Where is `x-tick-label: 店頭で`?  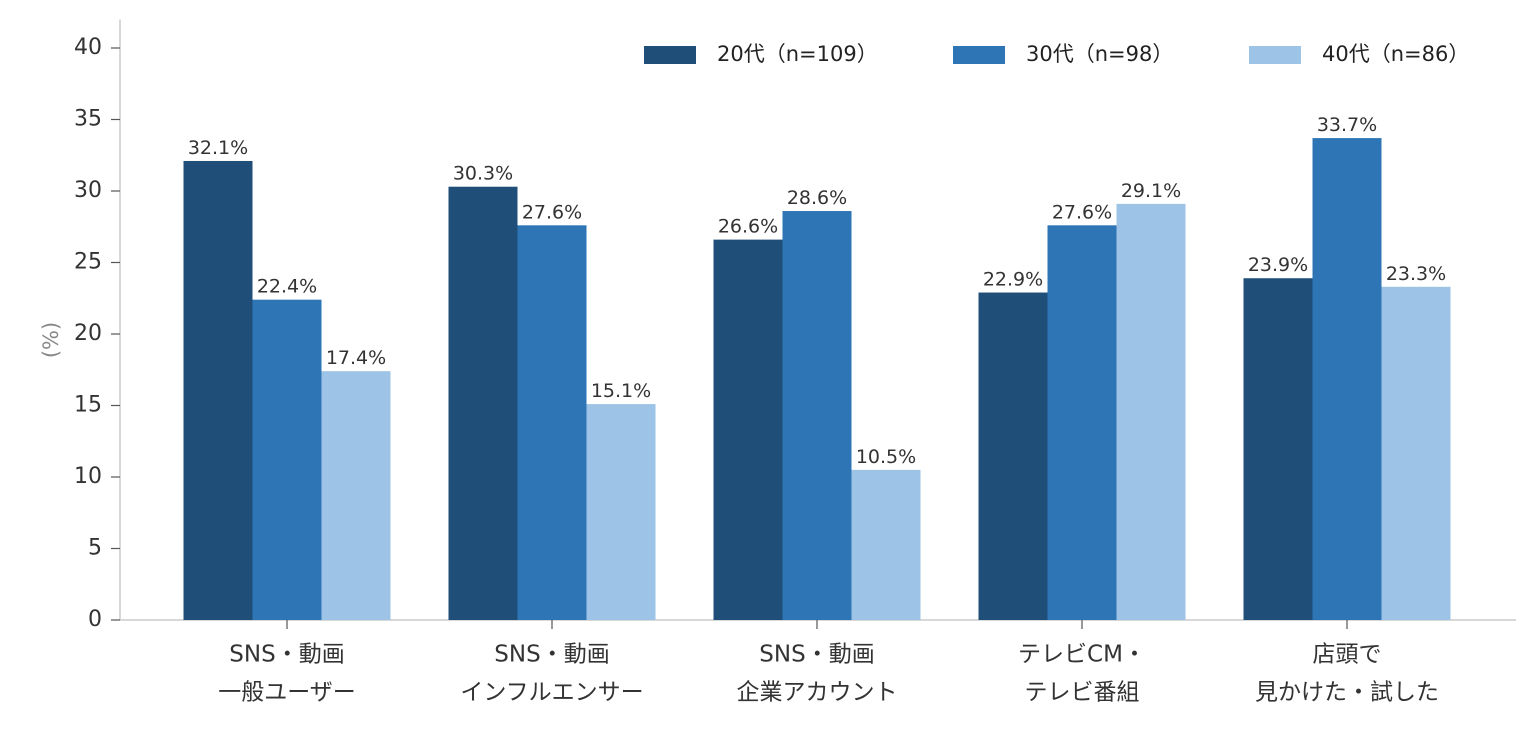
x-tick-label: 店頭で is located at coordinates (1347, 655).